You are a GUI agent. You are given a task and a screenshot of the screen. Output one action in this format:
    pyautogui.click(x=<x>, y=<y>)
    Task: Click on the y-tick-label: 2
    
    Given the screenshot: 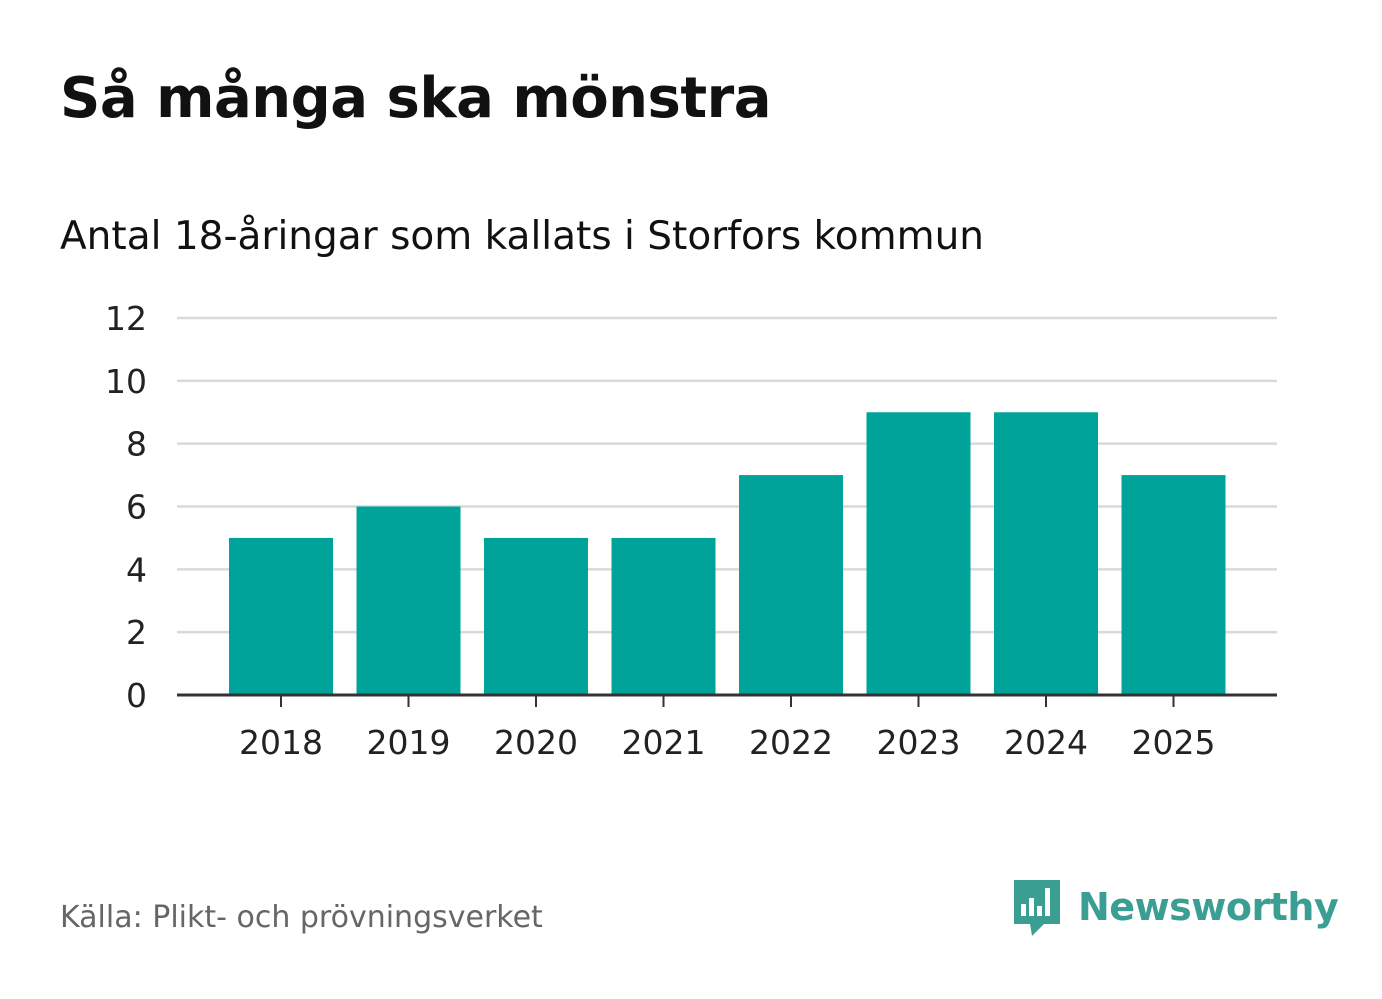 What is the action you would take?
    pyautogui.click(x=136, y=632)
    